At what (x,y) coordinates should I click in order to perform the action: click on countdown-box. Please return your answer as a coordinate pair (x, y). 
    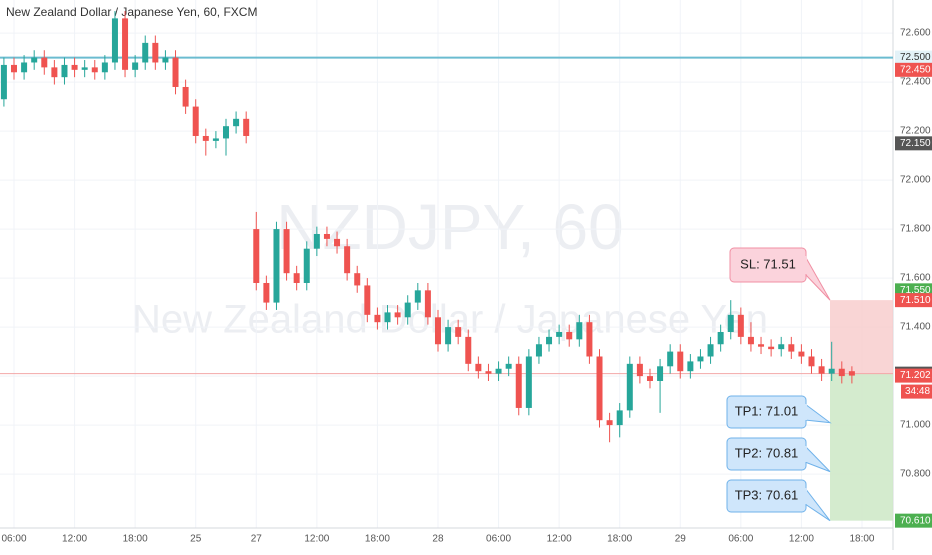
    Looking at the image, I should click on (916, 391).